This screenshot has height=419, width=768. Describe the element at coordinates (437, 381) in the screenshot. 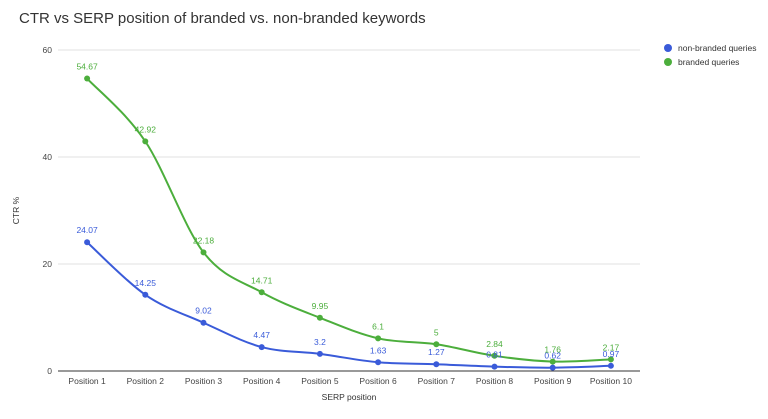

I see `x-tick-label: Position 7` at that location.